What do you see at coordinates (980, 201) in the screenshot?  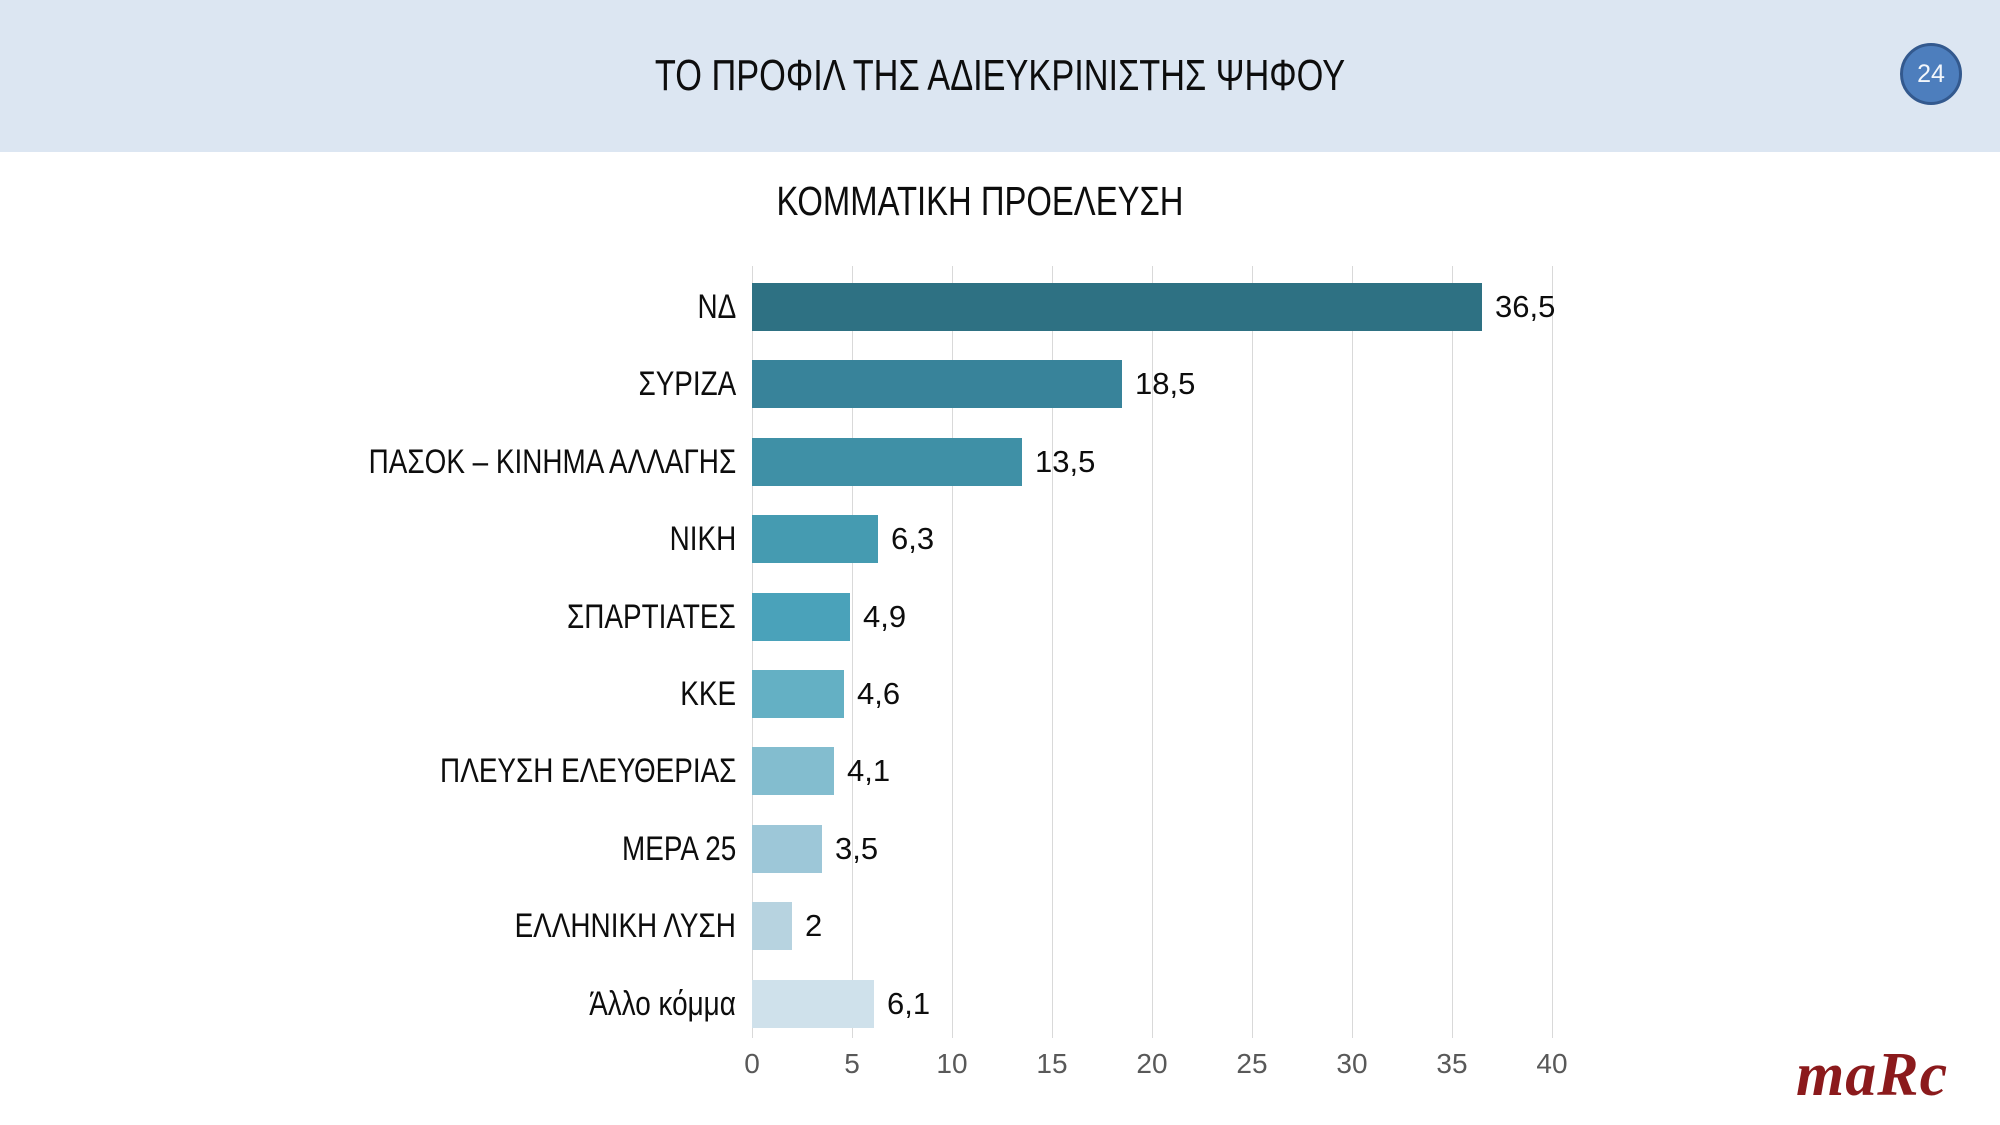 I see `chart-title: ΚΟΜΜΑΤΙΚΗ ΠΡΟΕΛΕΥΣΗ` at bounding box center [980, 201].